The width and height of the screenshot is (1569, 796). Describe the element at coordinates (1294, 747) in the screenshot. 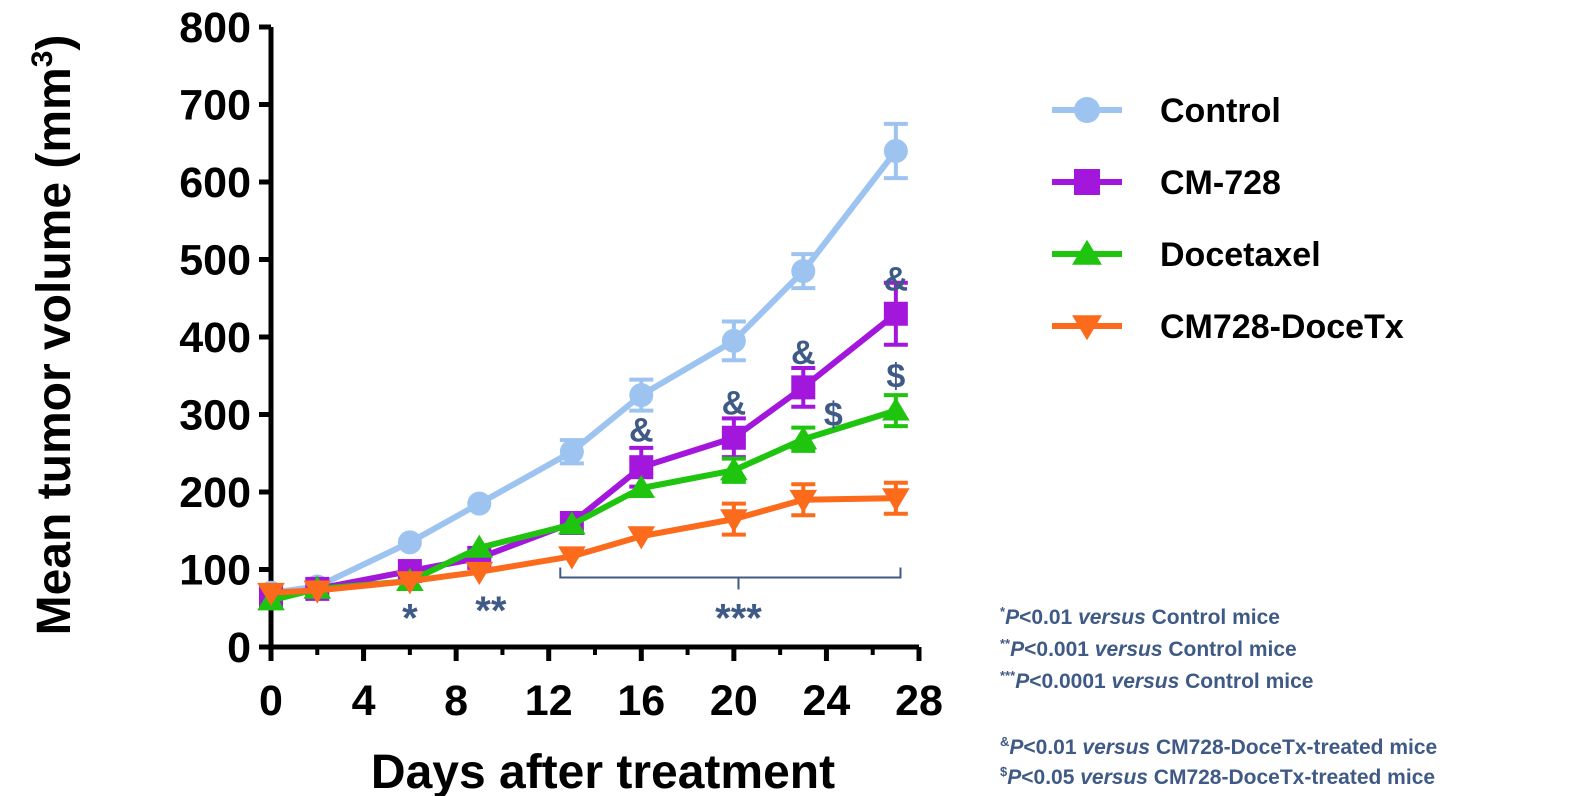

I see `footnote-4-tail: CM728-DoceTx-treated mice` at that location.